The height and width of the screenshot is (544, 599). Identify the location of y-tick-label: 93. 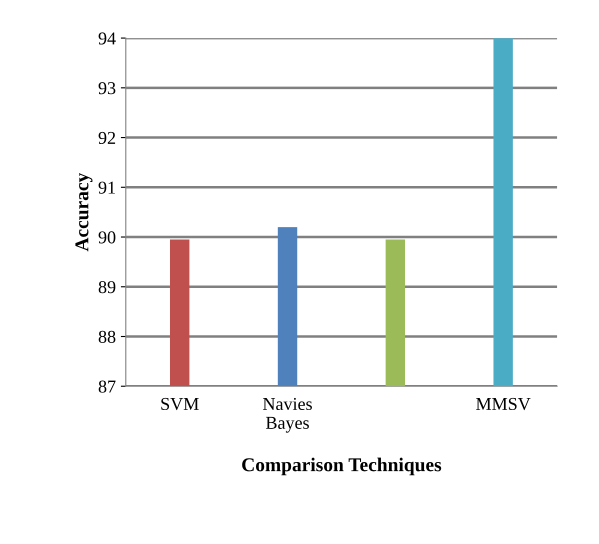
(107, 88).